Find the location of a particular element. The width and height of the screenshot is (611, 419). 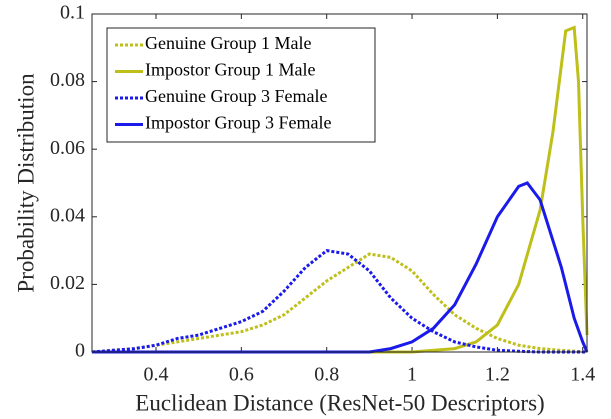

y-tick-label: 0.02 is located at coordinates (67, 283).